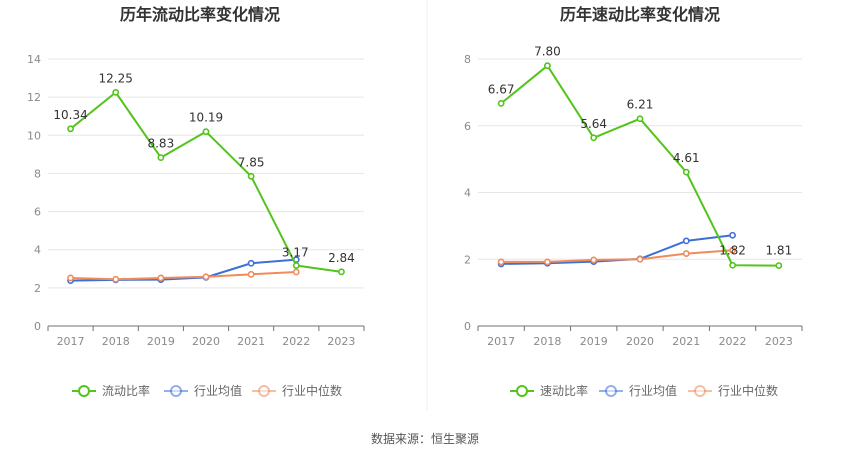 Image resolution: width=850 pixels, height=459 pixels. Describe the element at coordinates (34, 59) in the screenshot. I see `y-tick-label: 14` at that location.